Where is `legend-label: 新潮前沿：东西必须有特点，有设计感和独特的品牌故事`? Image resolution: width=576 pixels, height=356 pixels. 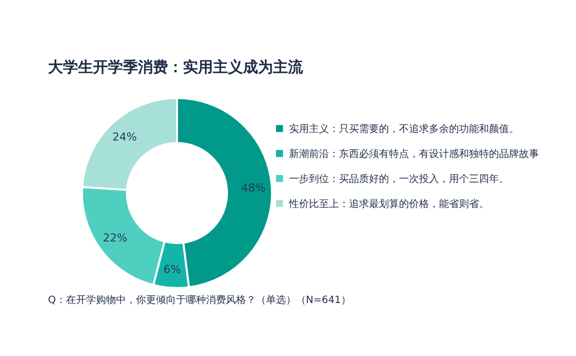
legend-label: 新潮前沿：东西必须有特点，有设计感和独特的品牌故事 is located at coordinates (414, 154).